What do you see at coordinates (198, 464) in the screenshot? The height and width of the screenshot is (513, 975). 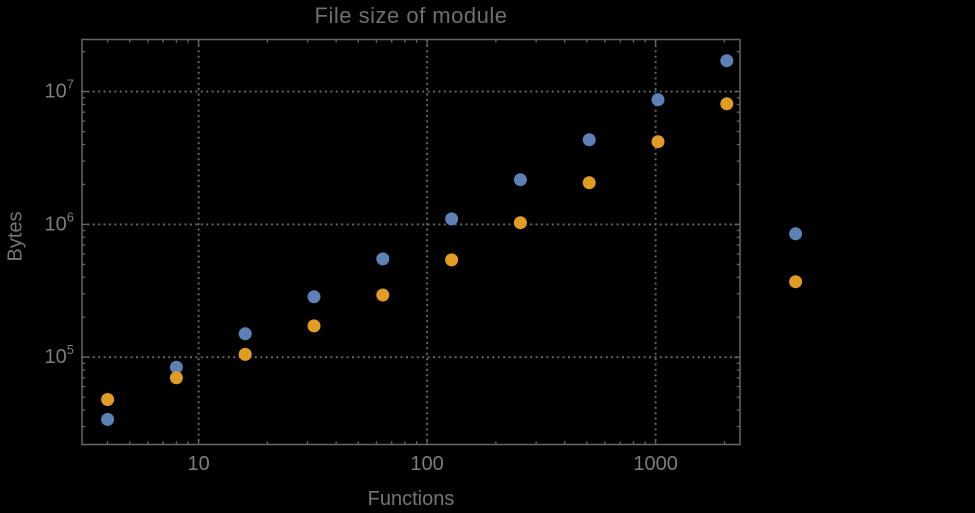 I see `x-tick-label: 10` at bounding box center [198, 464].